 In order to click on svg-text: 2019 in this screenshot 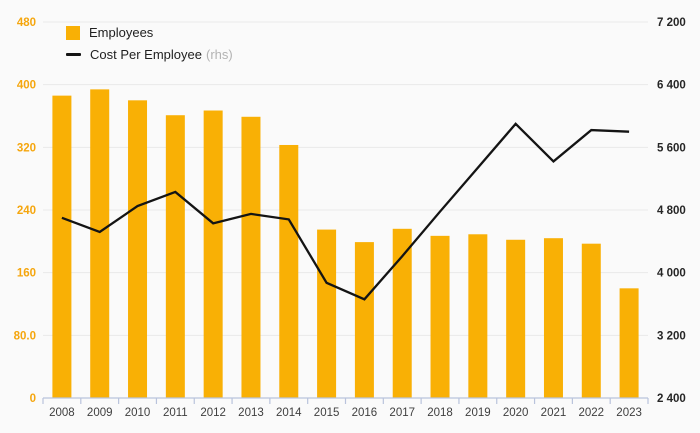, I will do `click(478, 413)`.